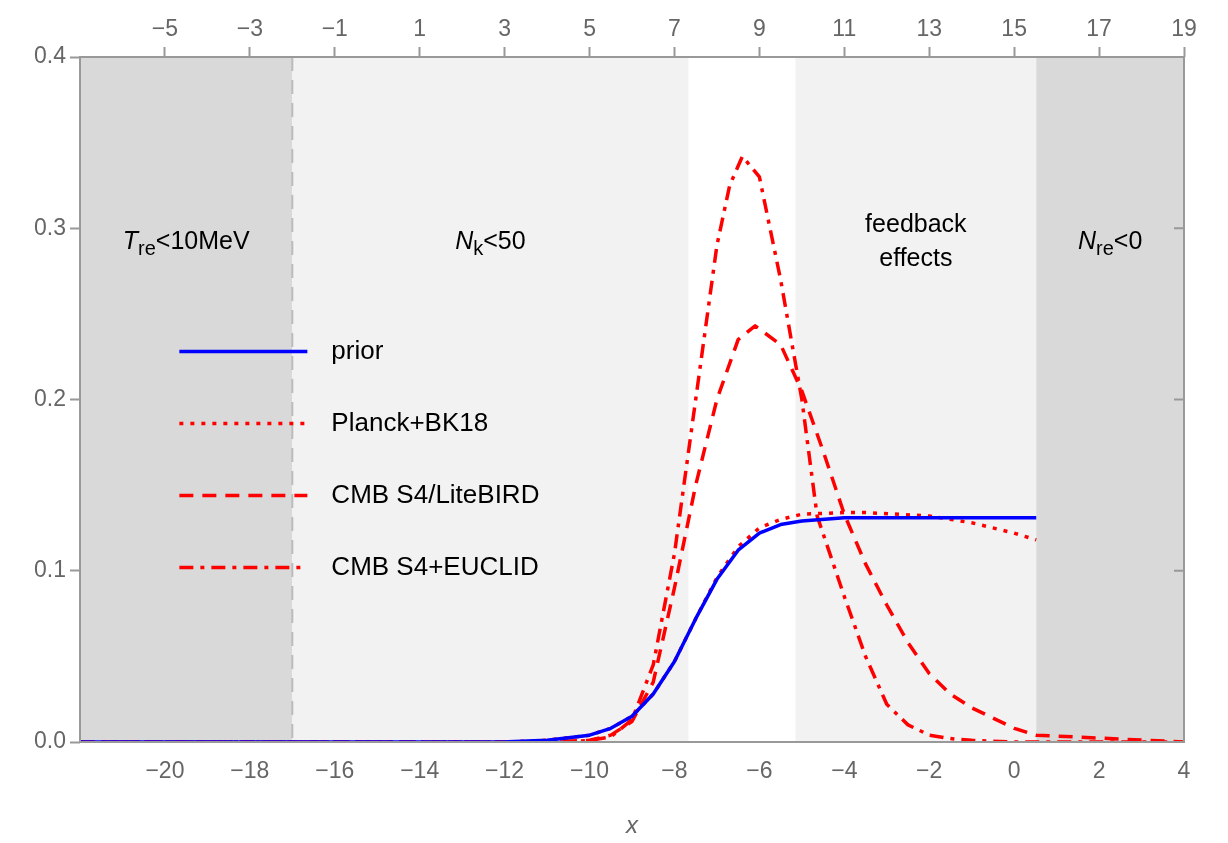 This screenshot has height=843, width=1228. Describe the element at coordinates (1014, 27) in the screenshot. I see `x2-tick-label: 15` at that location.